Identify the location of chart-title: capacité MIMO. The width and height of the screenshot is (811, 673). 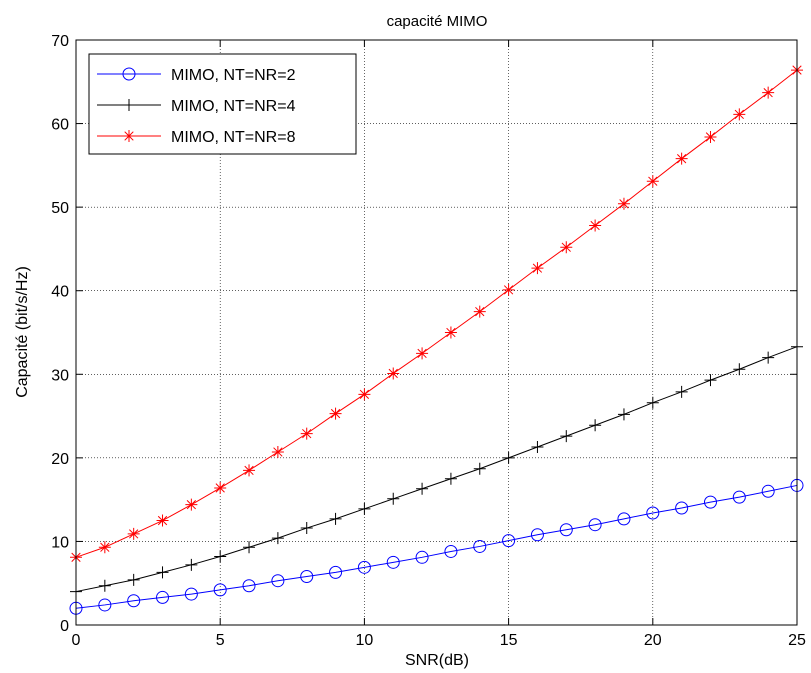
(437, 21).